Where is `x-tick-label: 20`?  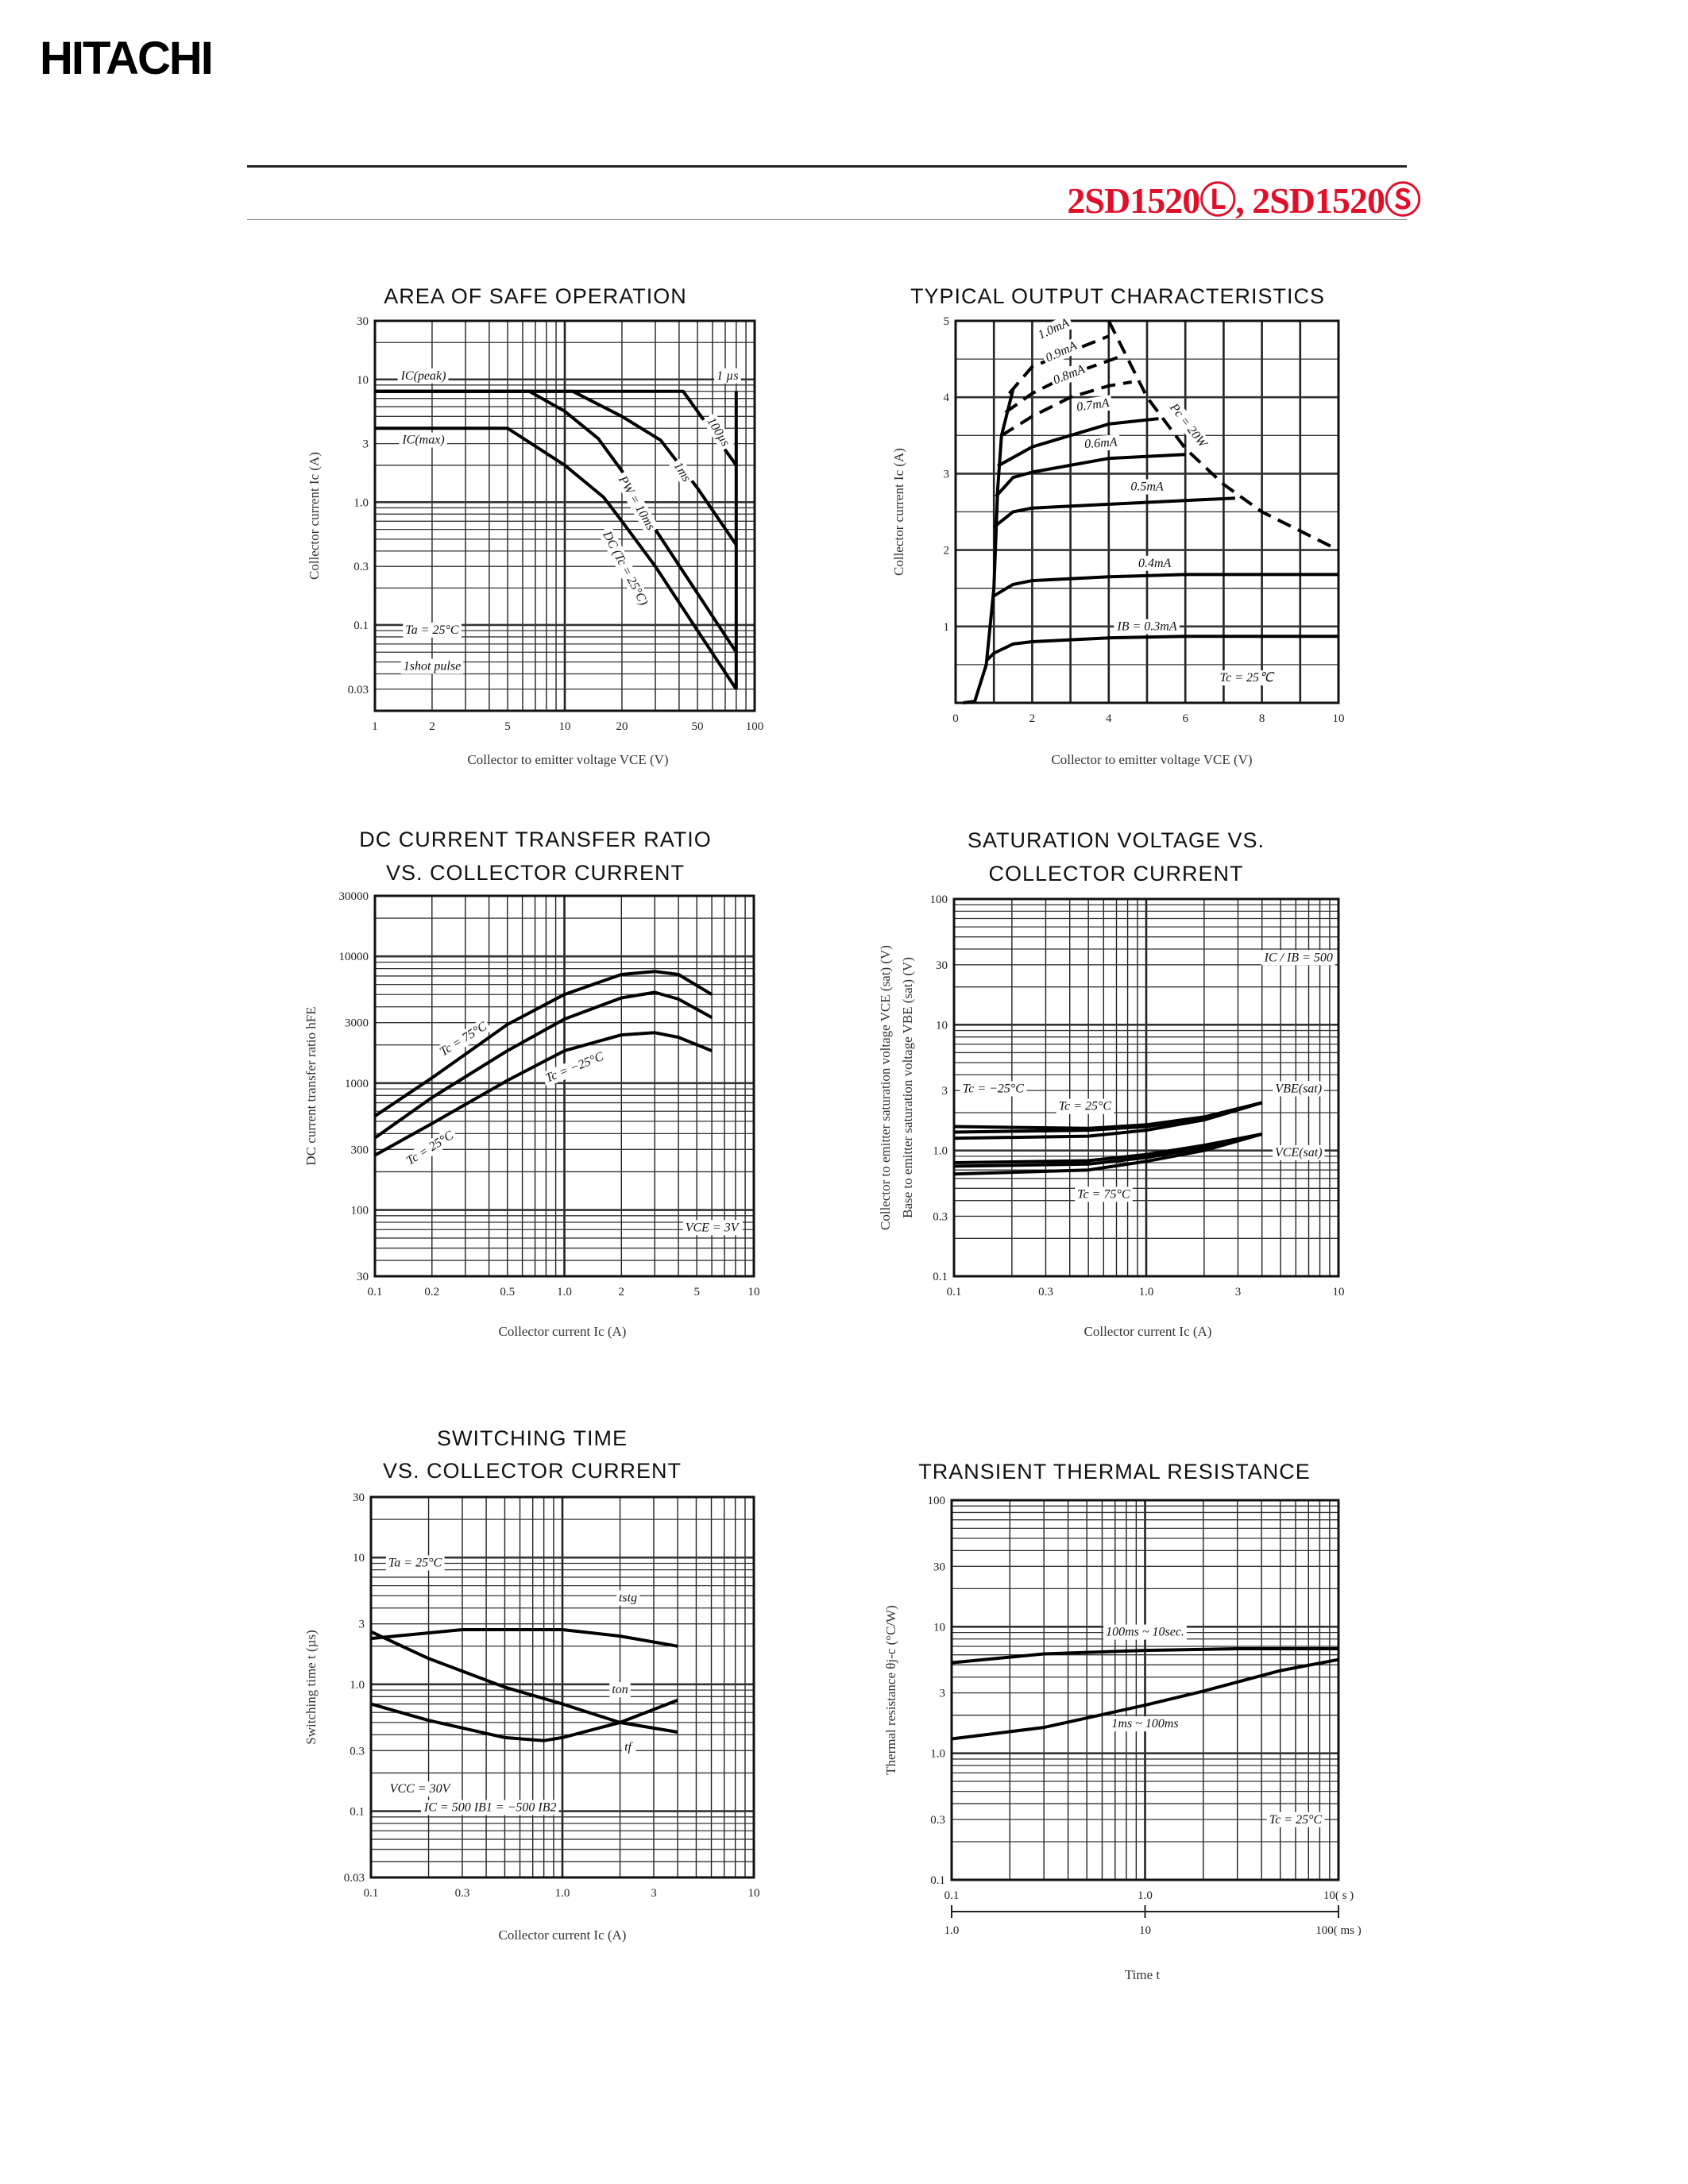 x-tick-label: 20 is located at coordinates (622, 726).